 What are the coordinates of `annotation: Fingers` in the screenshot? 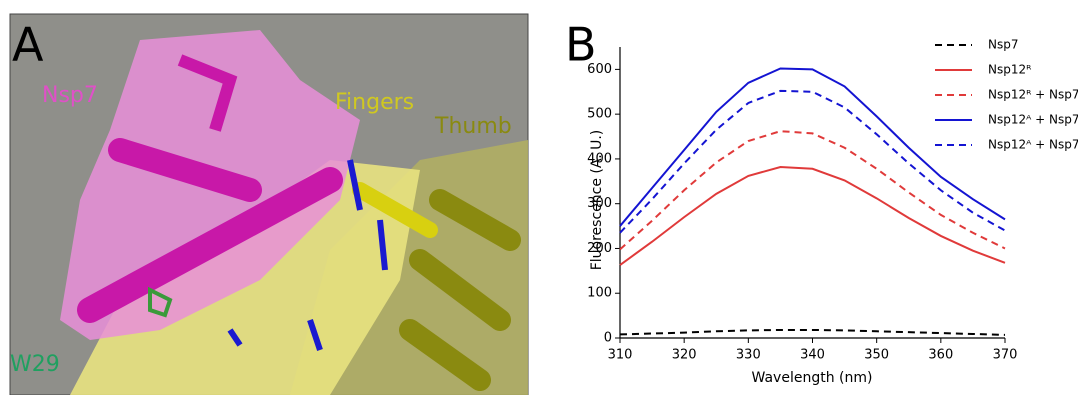 It's located at (374, 102).